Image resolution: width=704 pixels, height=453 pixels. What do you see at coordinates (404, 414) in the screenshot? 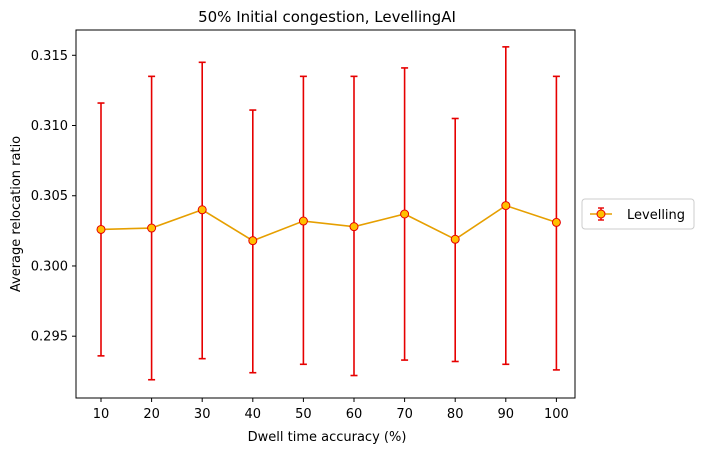
I see `x-tick-label: 70` at bounding box center [404, 414].